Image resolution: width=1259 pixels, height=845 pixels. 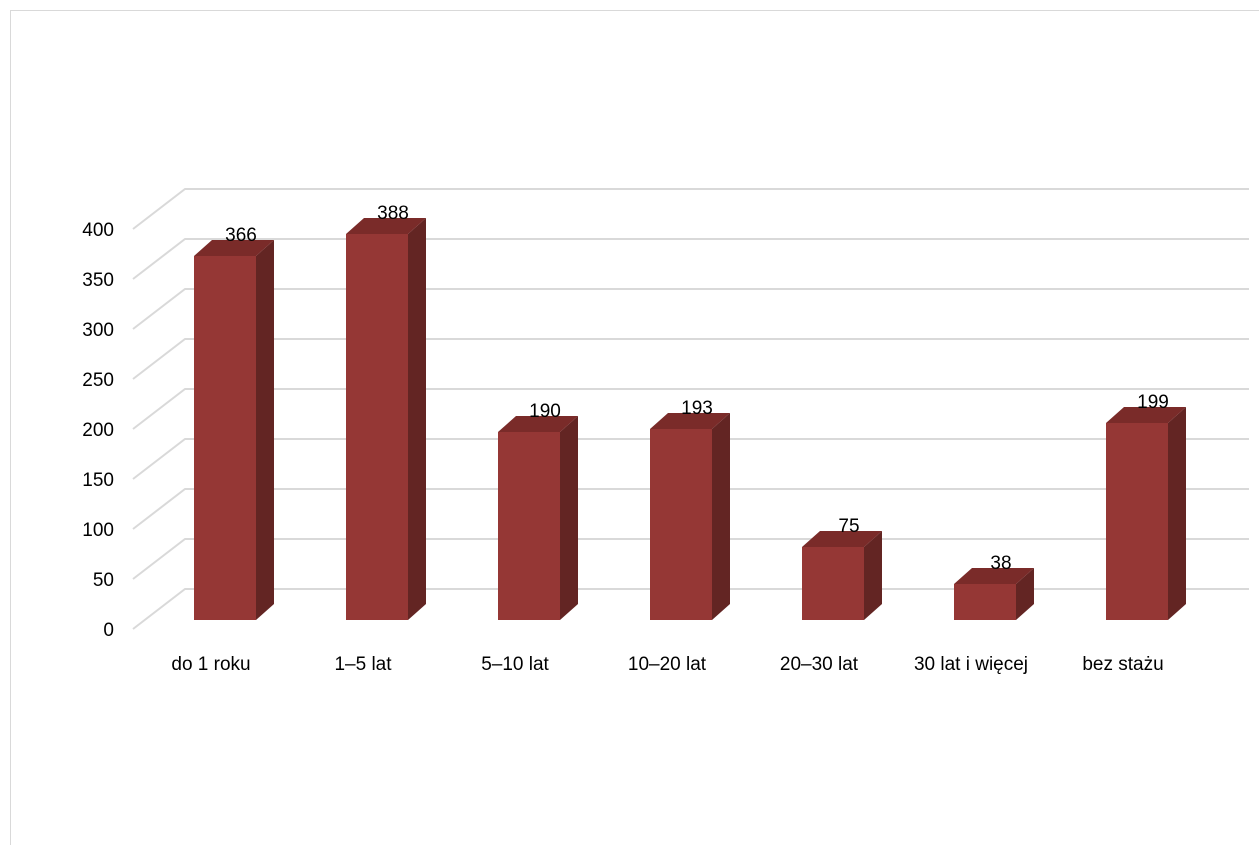 I want to click on y-tick-label: 0, so click(x=108, y=630).